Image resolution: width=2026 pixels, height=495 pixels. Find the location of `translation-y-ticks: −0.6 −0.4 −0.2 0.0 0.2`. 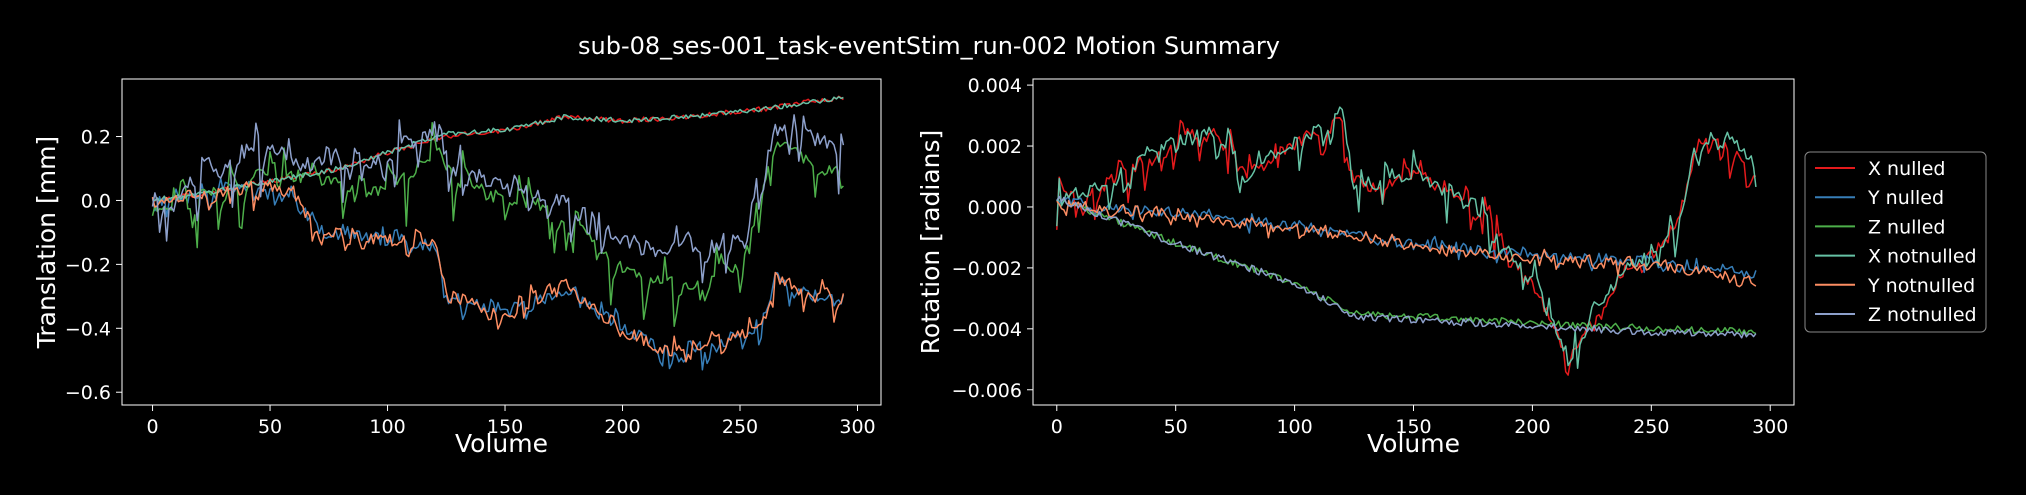

translation-y-ticks: −0.6 −0.4 −0.2 0.0 0.2 is located at coordinates (93, 265).